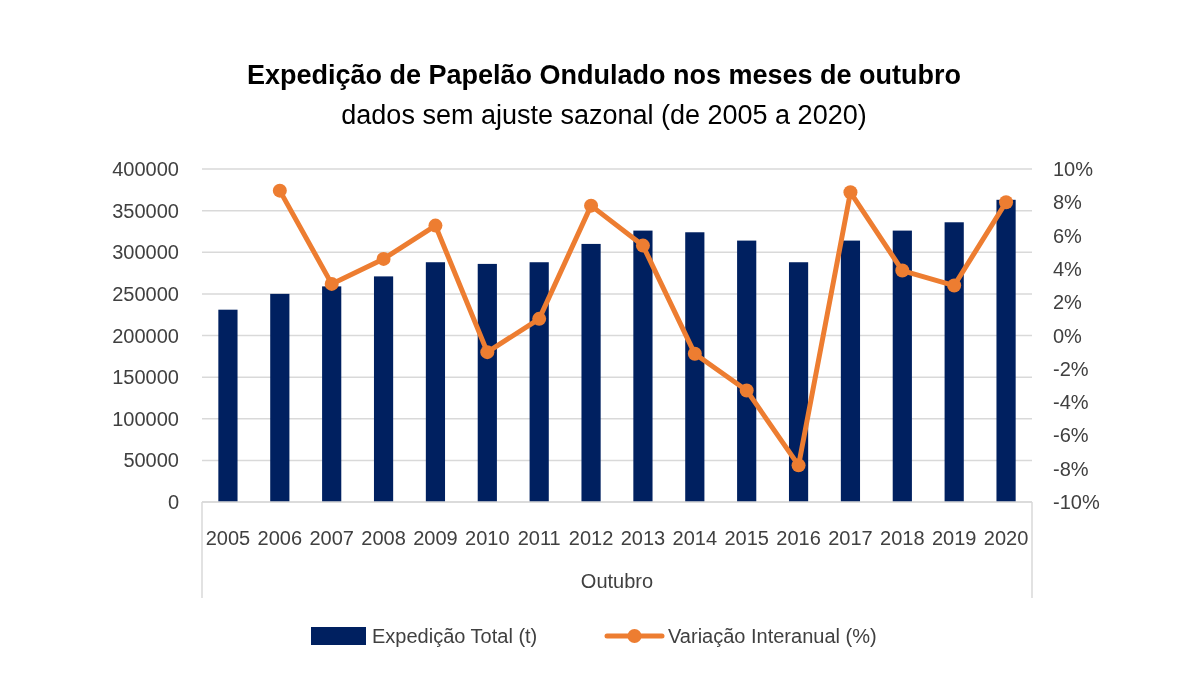 The height and width of the screenshot is (675, 1200). I want to click on y2-tick-label: 6%, so click(1068, 235).